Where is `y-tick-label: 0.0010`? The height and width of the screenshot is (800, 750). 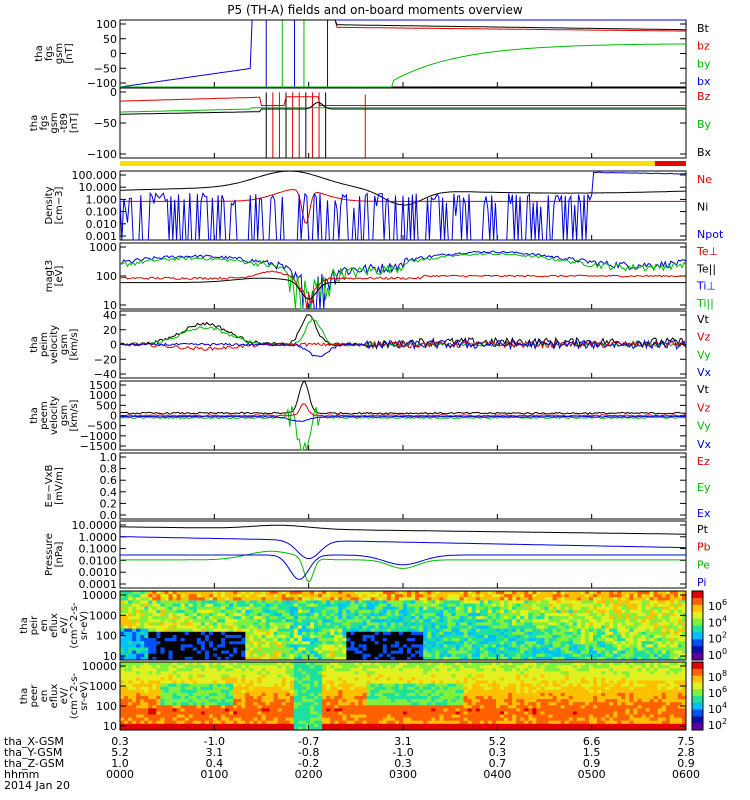
y-tick-label: 0.0010 is located at coordinates (98, 572).